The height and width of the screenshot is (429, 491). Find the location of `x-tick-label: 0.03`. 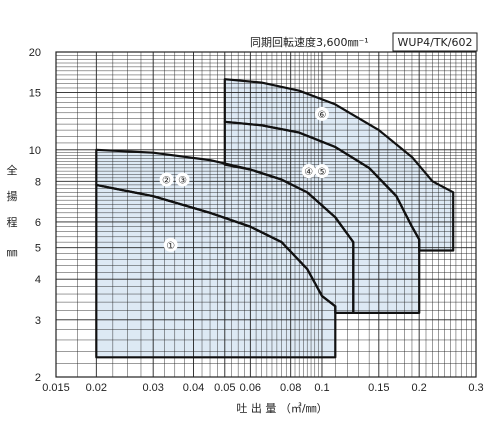

x-tick-label: 0.03 is located at coordinates (152, 388).